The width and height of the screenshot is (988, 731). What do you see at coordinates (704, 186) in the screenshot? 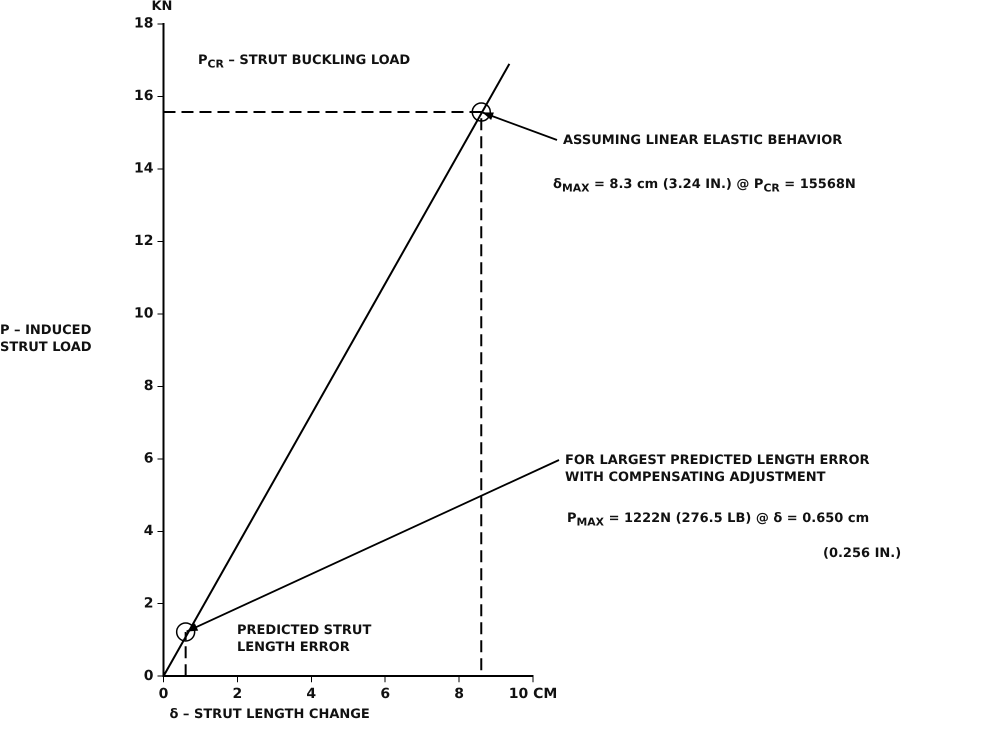
I see `text: δ$_{MAX}$ = 8.3 cm (3.24 IN.) @ P$_{CR}$ = 15568N` at bounding box center [704, 186].